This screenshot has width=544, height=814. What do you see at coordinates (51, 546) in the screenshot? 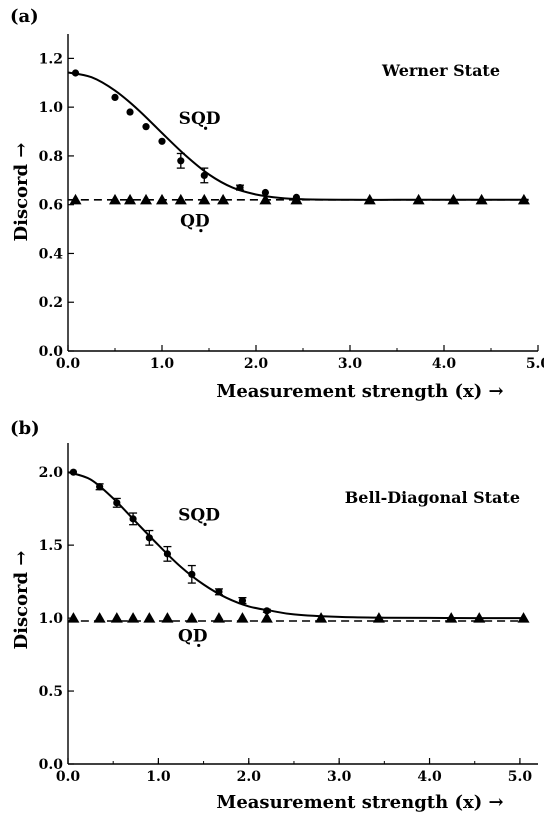
I see `y-tick-label: 1.5` at bounding box center [51, 546].